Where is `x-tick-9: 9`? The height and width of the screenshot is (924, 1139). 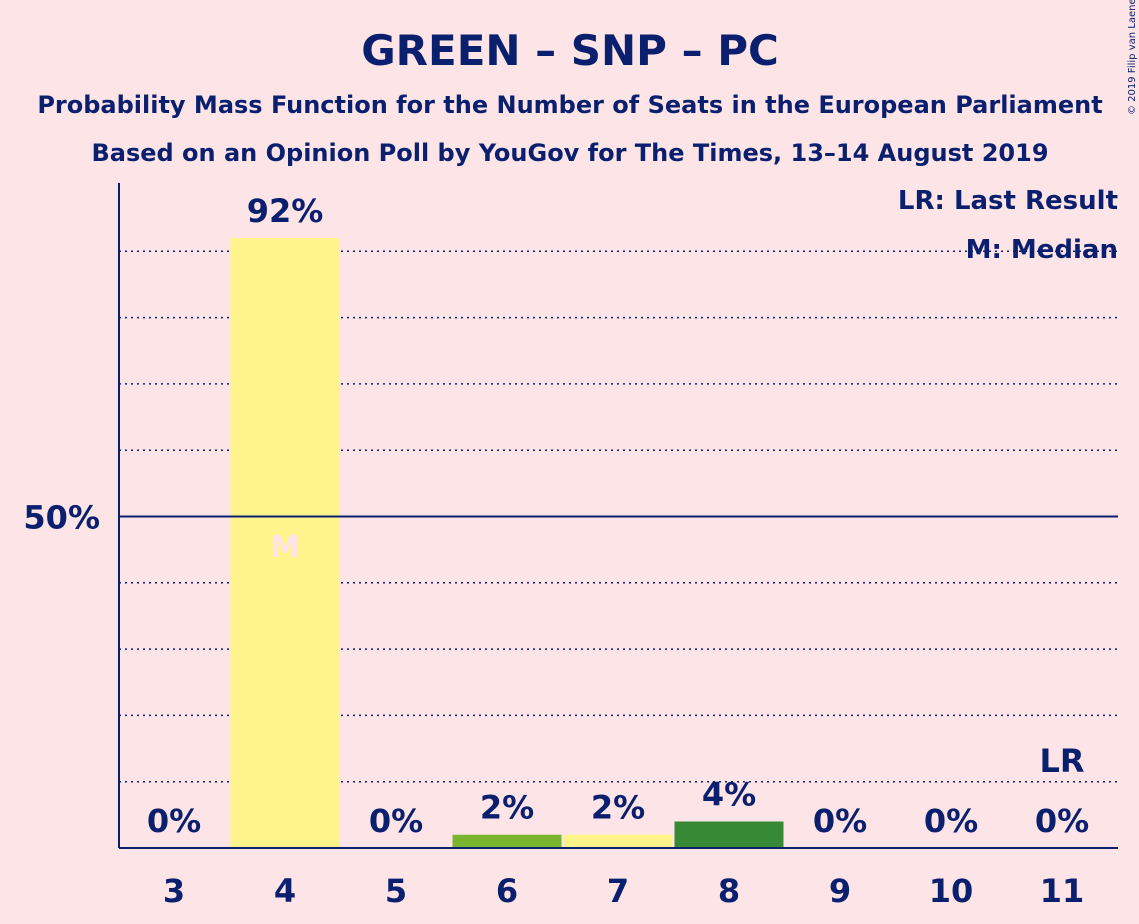 x-tick-9: 9 is located at coordinates (840, 891).